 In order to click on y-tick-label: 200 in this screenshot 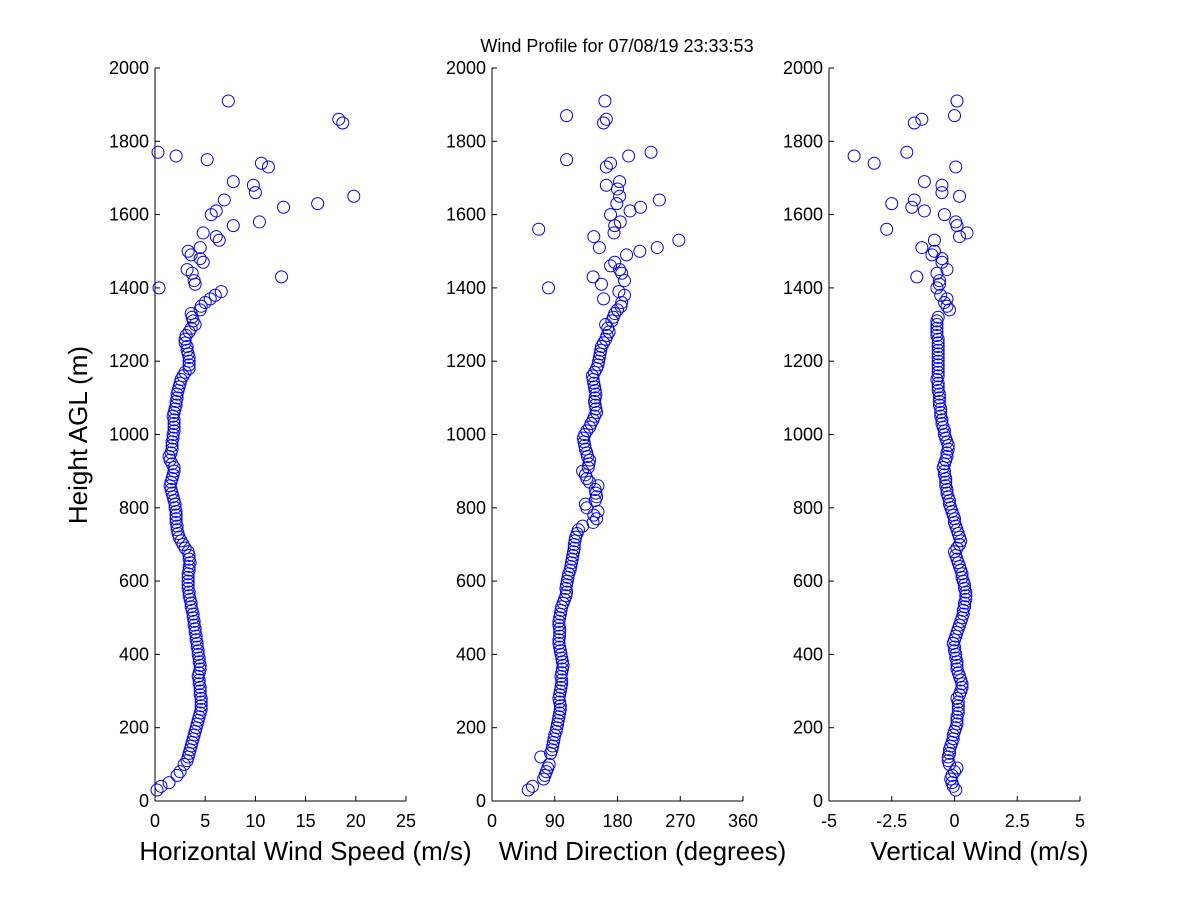, I will do `click(808, 728)`.